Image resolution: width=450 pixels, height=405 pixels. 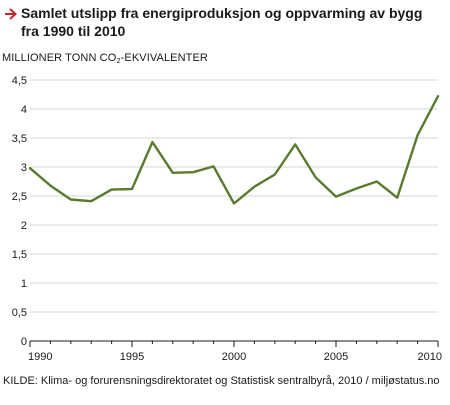 What do you see at coordinates (336, 357) in the screenshot?
I see `x-tick-label: 2005` at bounding box center [336, 357].